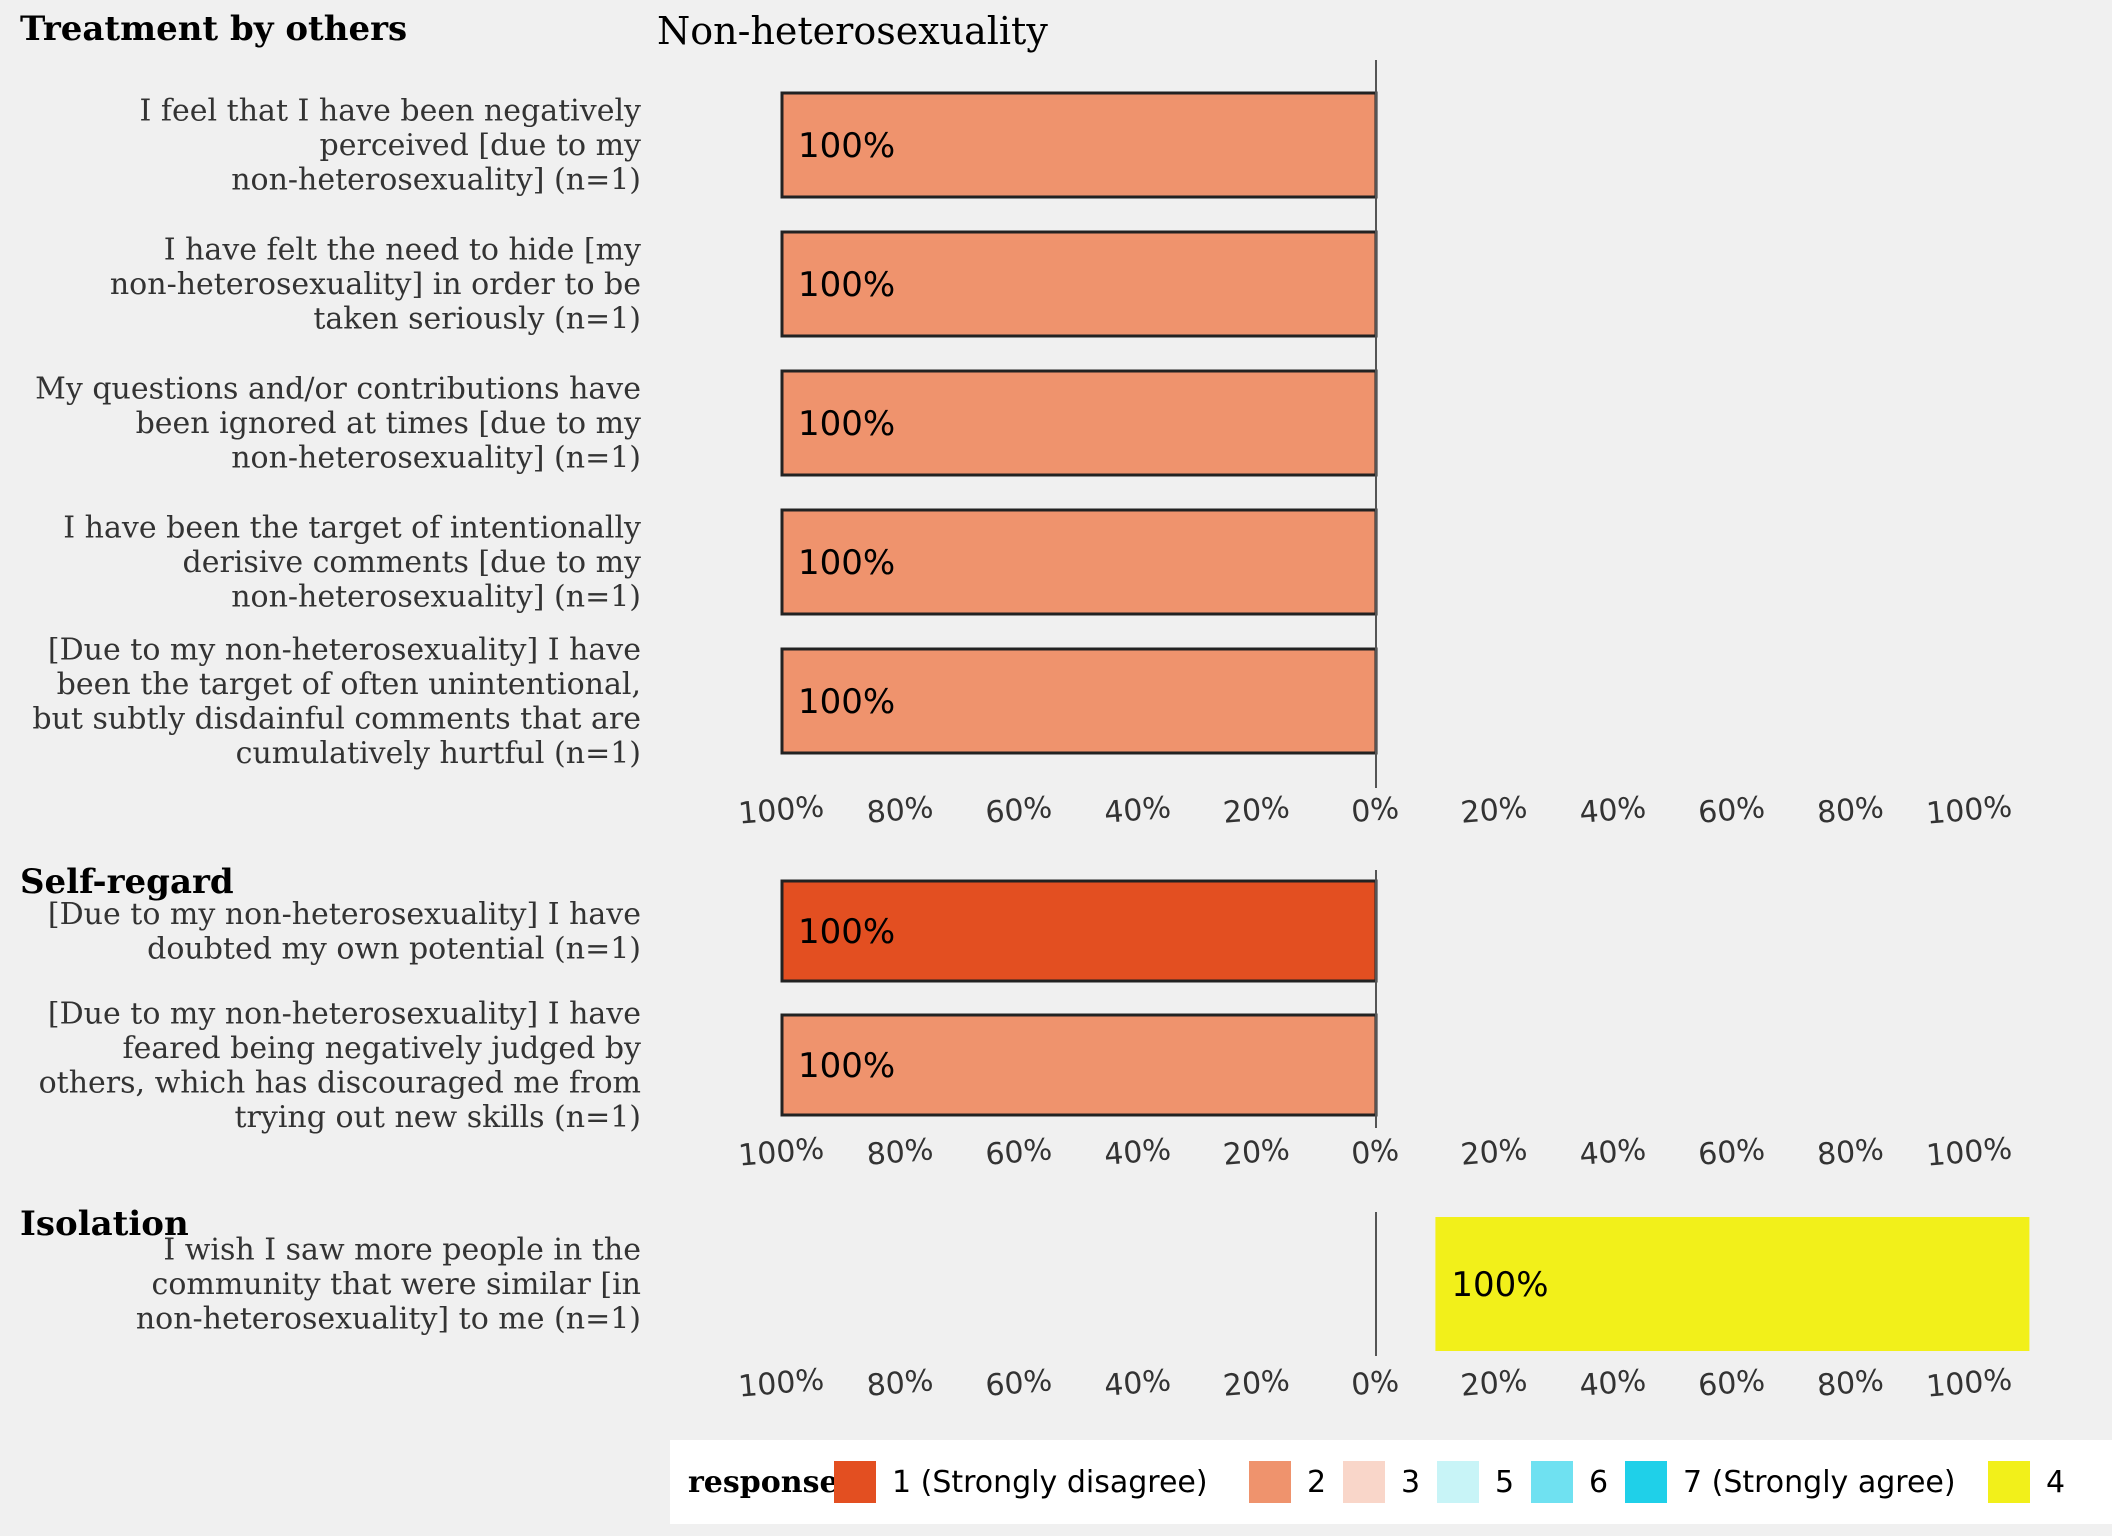 This screenshot has height=1536, width=2112. What do you see at coordinates (213, 29) in the screenshot?
I see `panel-title: Treatment by others` at bounding box center [213, 29].